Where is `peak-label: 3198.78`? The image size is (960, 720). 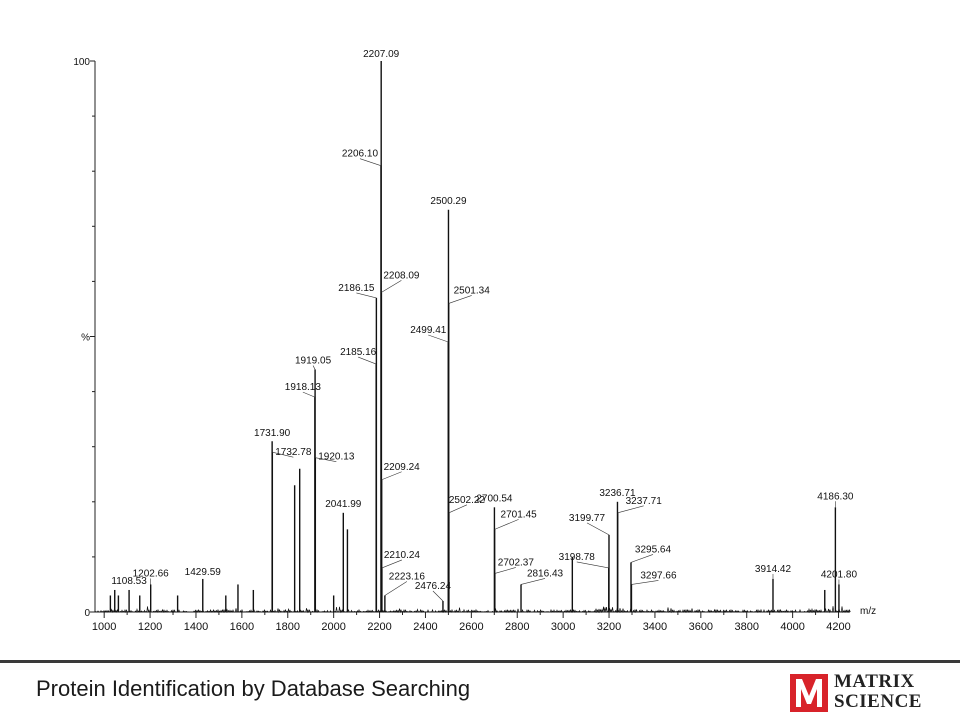 peak-label: 3198.78 is located at coordinates (577, 557).